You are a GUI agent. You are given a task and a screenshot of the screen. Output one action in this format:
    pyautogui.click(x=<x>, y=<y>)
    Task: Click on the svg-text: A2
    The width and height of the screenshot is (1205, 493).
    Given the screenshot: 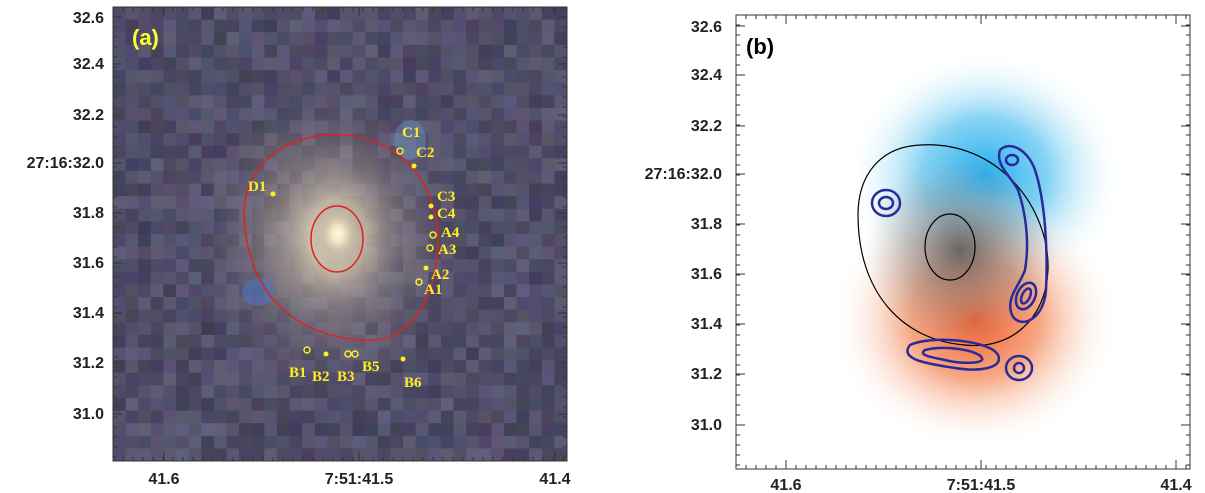 What is the action you would take?
    pyautogui.click(x=440, y=275)
    